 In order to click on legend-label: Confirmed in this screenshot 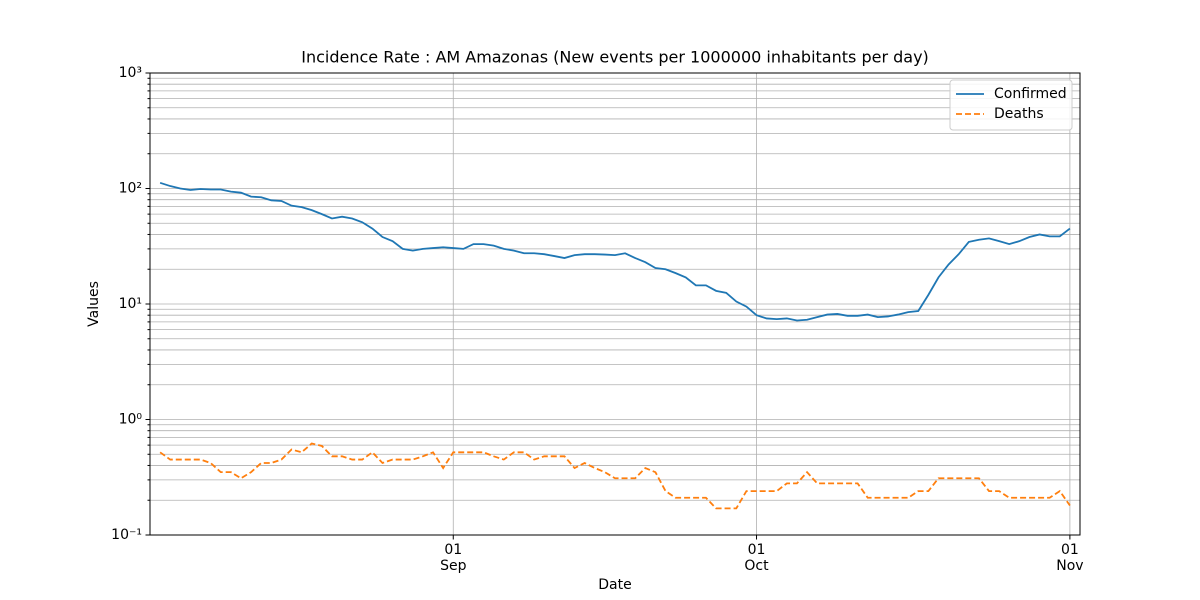, I will do `click(1030, 94)`.